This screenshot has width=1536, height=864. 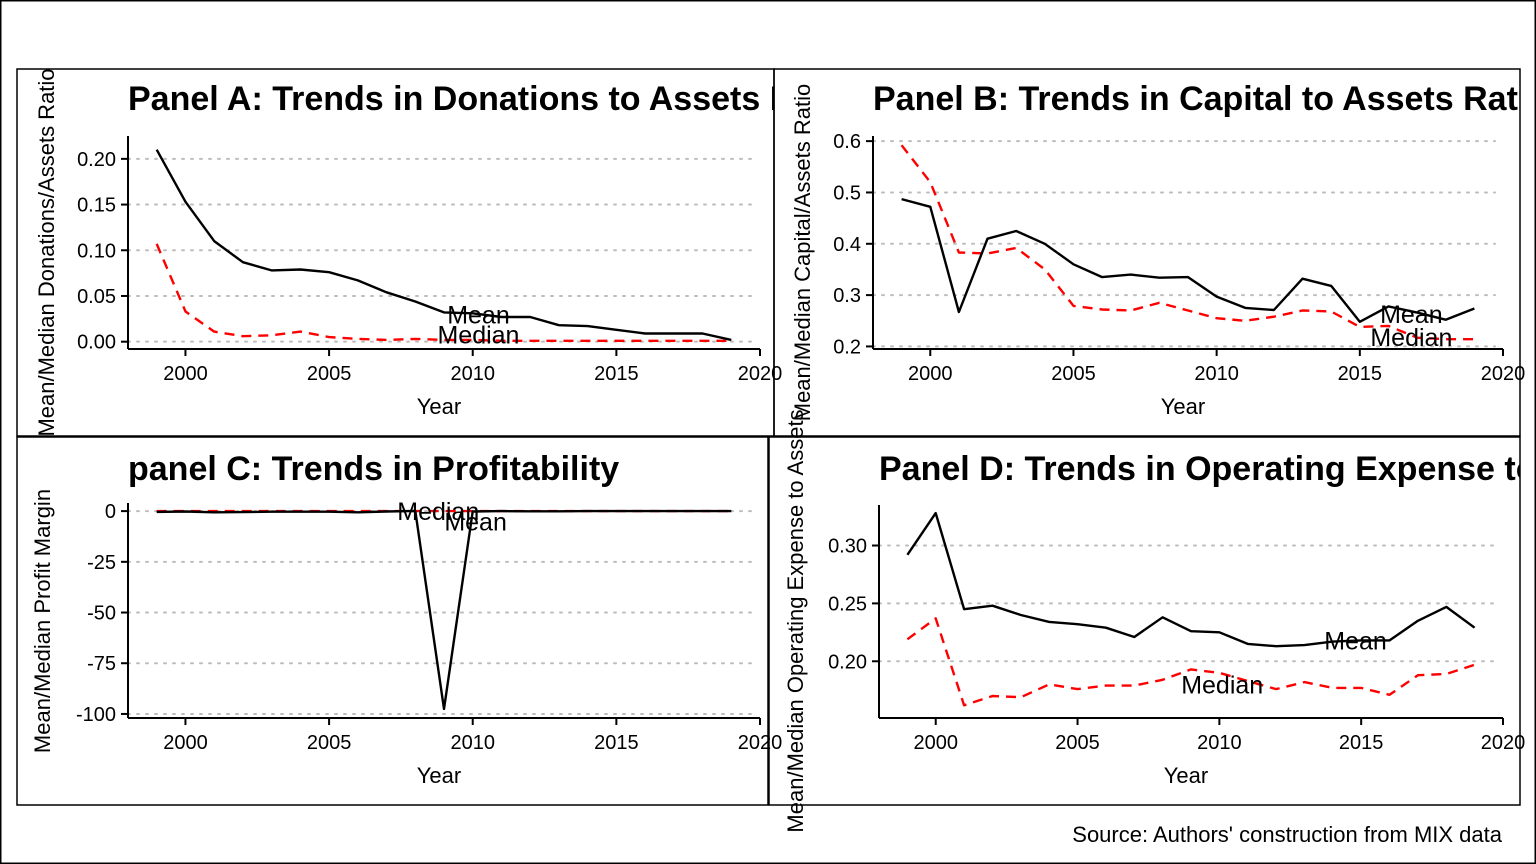 What do you see at coordinates (46, 252) in the screenshot?
I see `y-axis-label: Mean/Median Donations/Assets Ratio` at bounding box center [46, 252].